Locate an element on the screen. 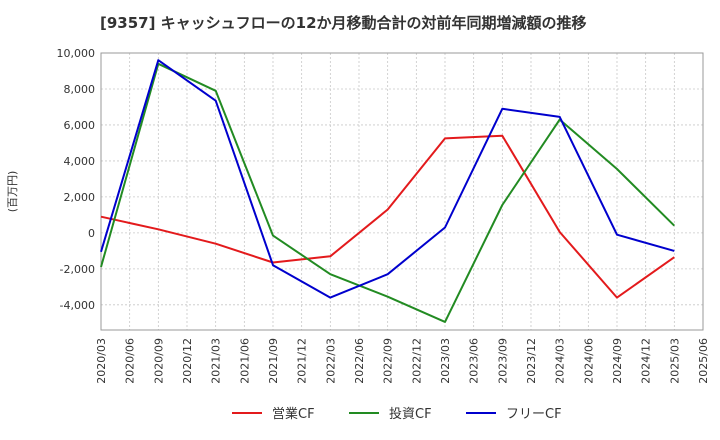 Image resolution: width=720 pixels, height=440 pixels. y-tick-label: -4,000 is located at coordinates (77, 305).